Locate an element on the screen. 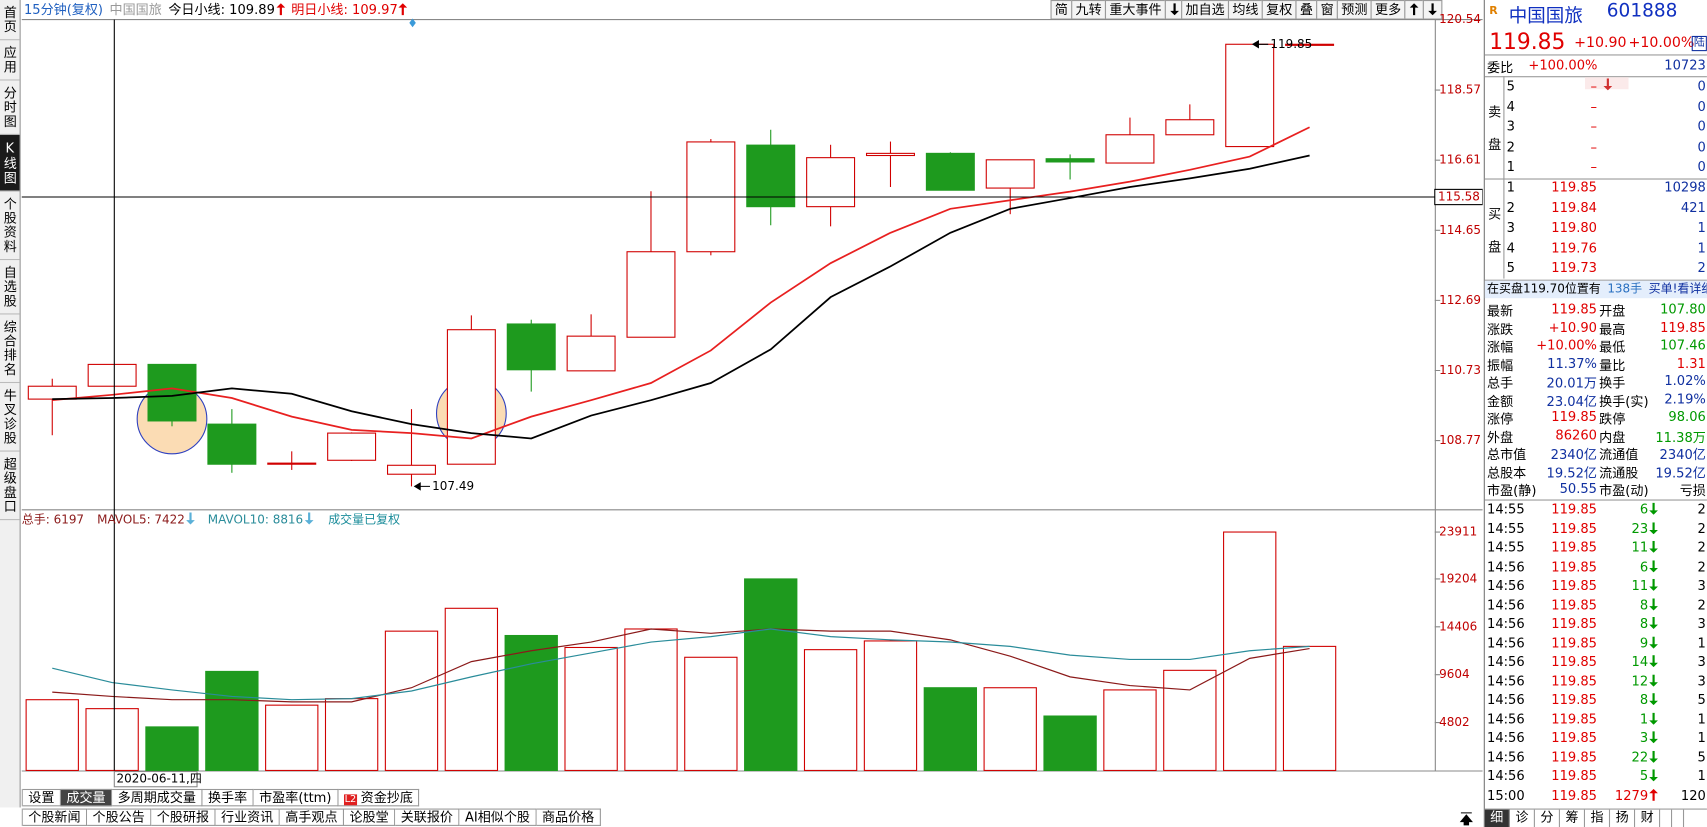 The image size is (1707, 827). news-tab: 行业资讯 is located at coordinates (247, 817).